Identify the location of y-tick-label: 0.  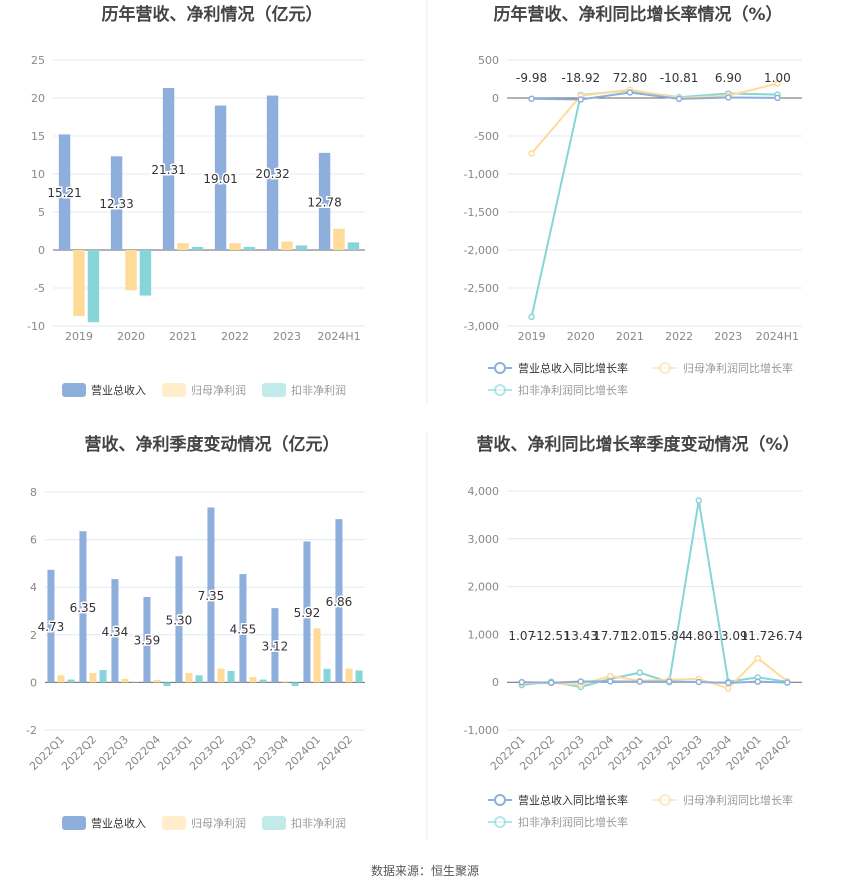
(495, 682).